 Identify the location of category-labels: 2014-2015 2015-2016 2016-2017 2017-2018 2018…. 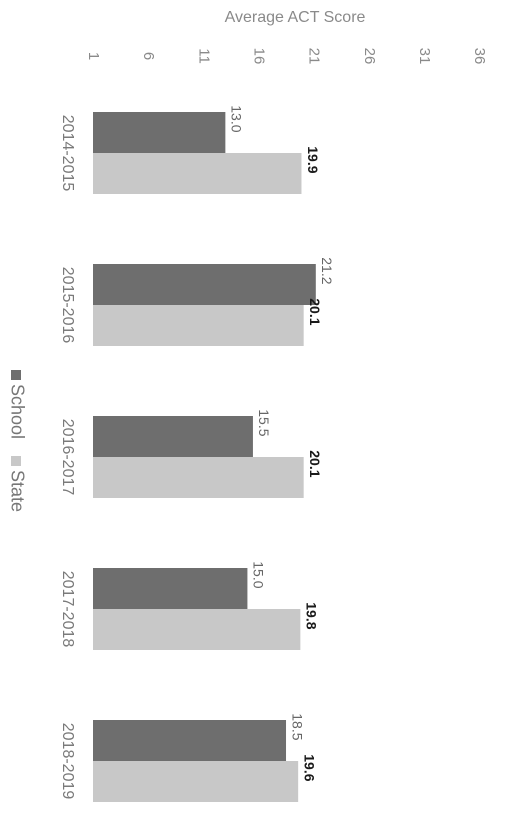
(67, 457).